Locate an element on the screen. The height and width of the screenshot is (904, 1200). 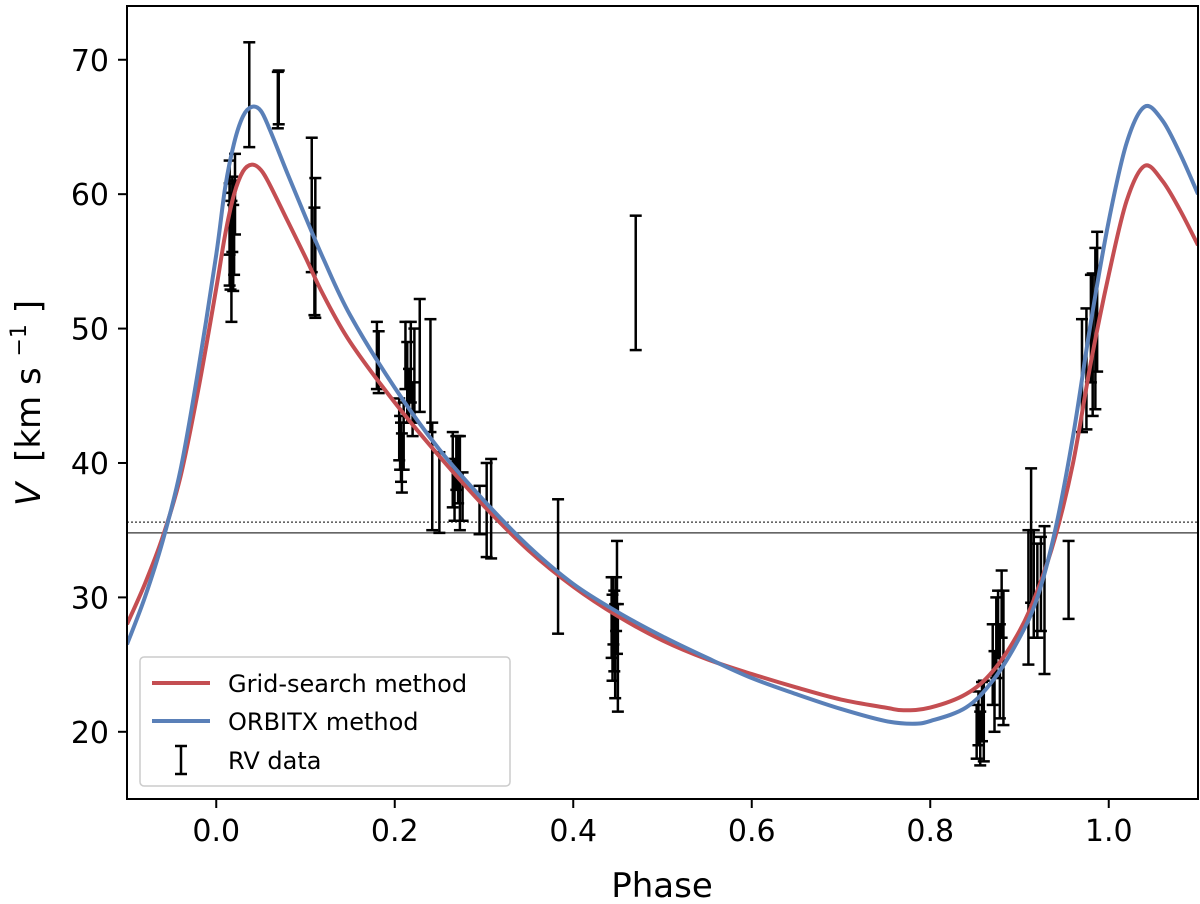
x-tick-label: 0.4 is located at coordinates (573, 831).